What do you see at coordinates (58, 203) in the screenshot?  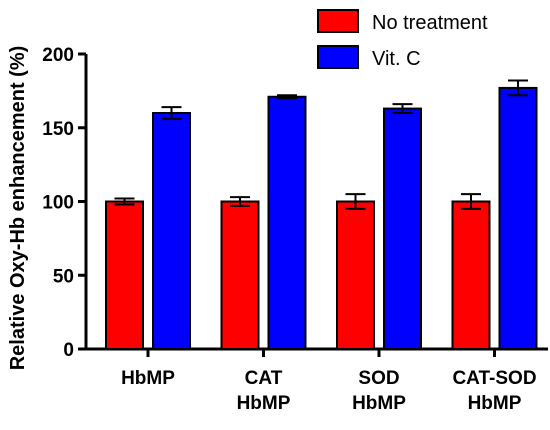 I see `y-tick-label: 100` at bounding box center [58, 203].